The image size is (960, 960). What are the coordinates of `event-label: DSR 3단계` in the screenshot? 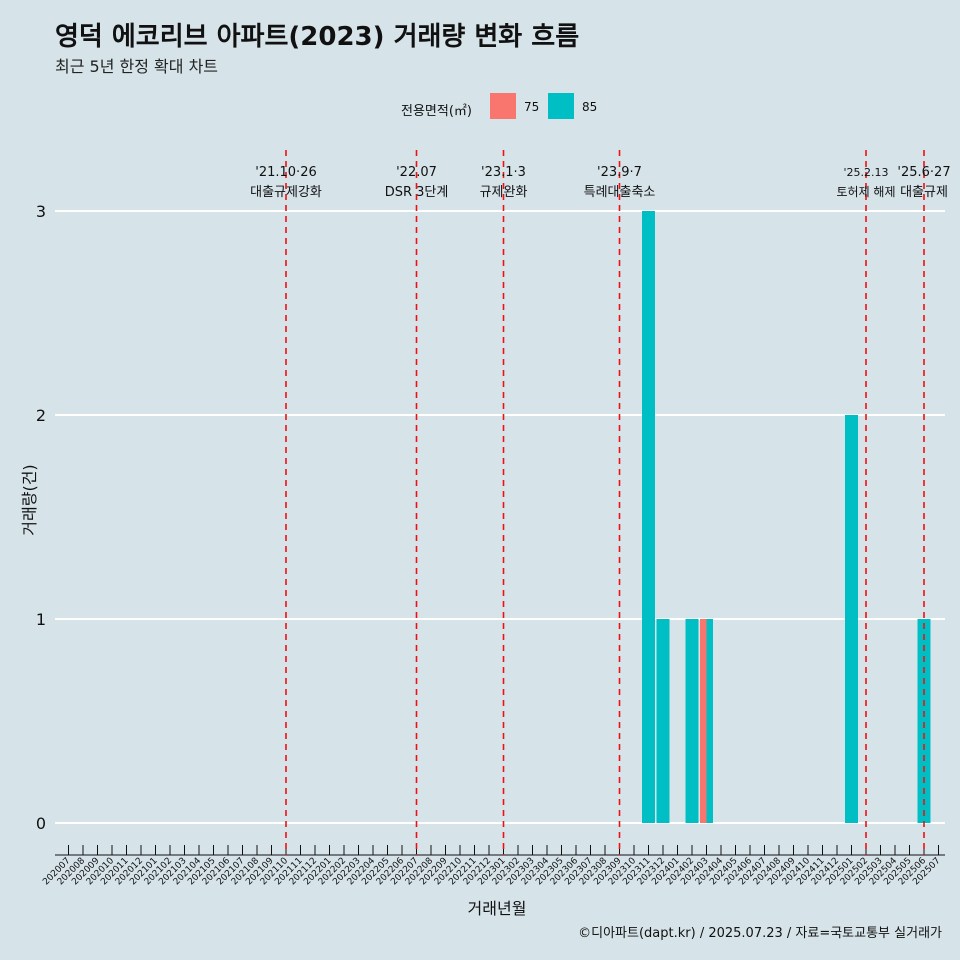 It's located at (417, 192).